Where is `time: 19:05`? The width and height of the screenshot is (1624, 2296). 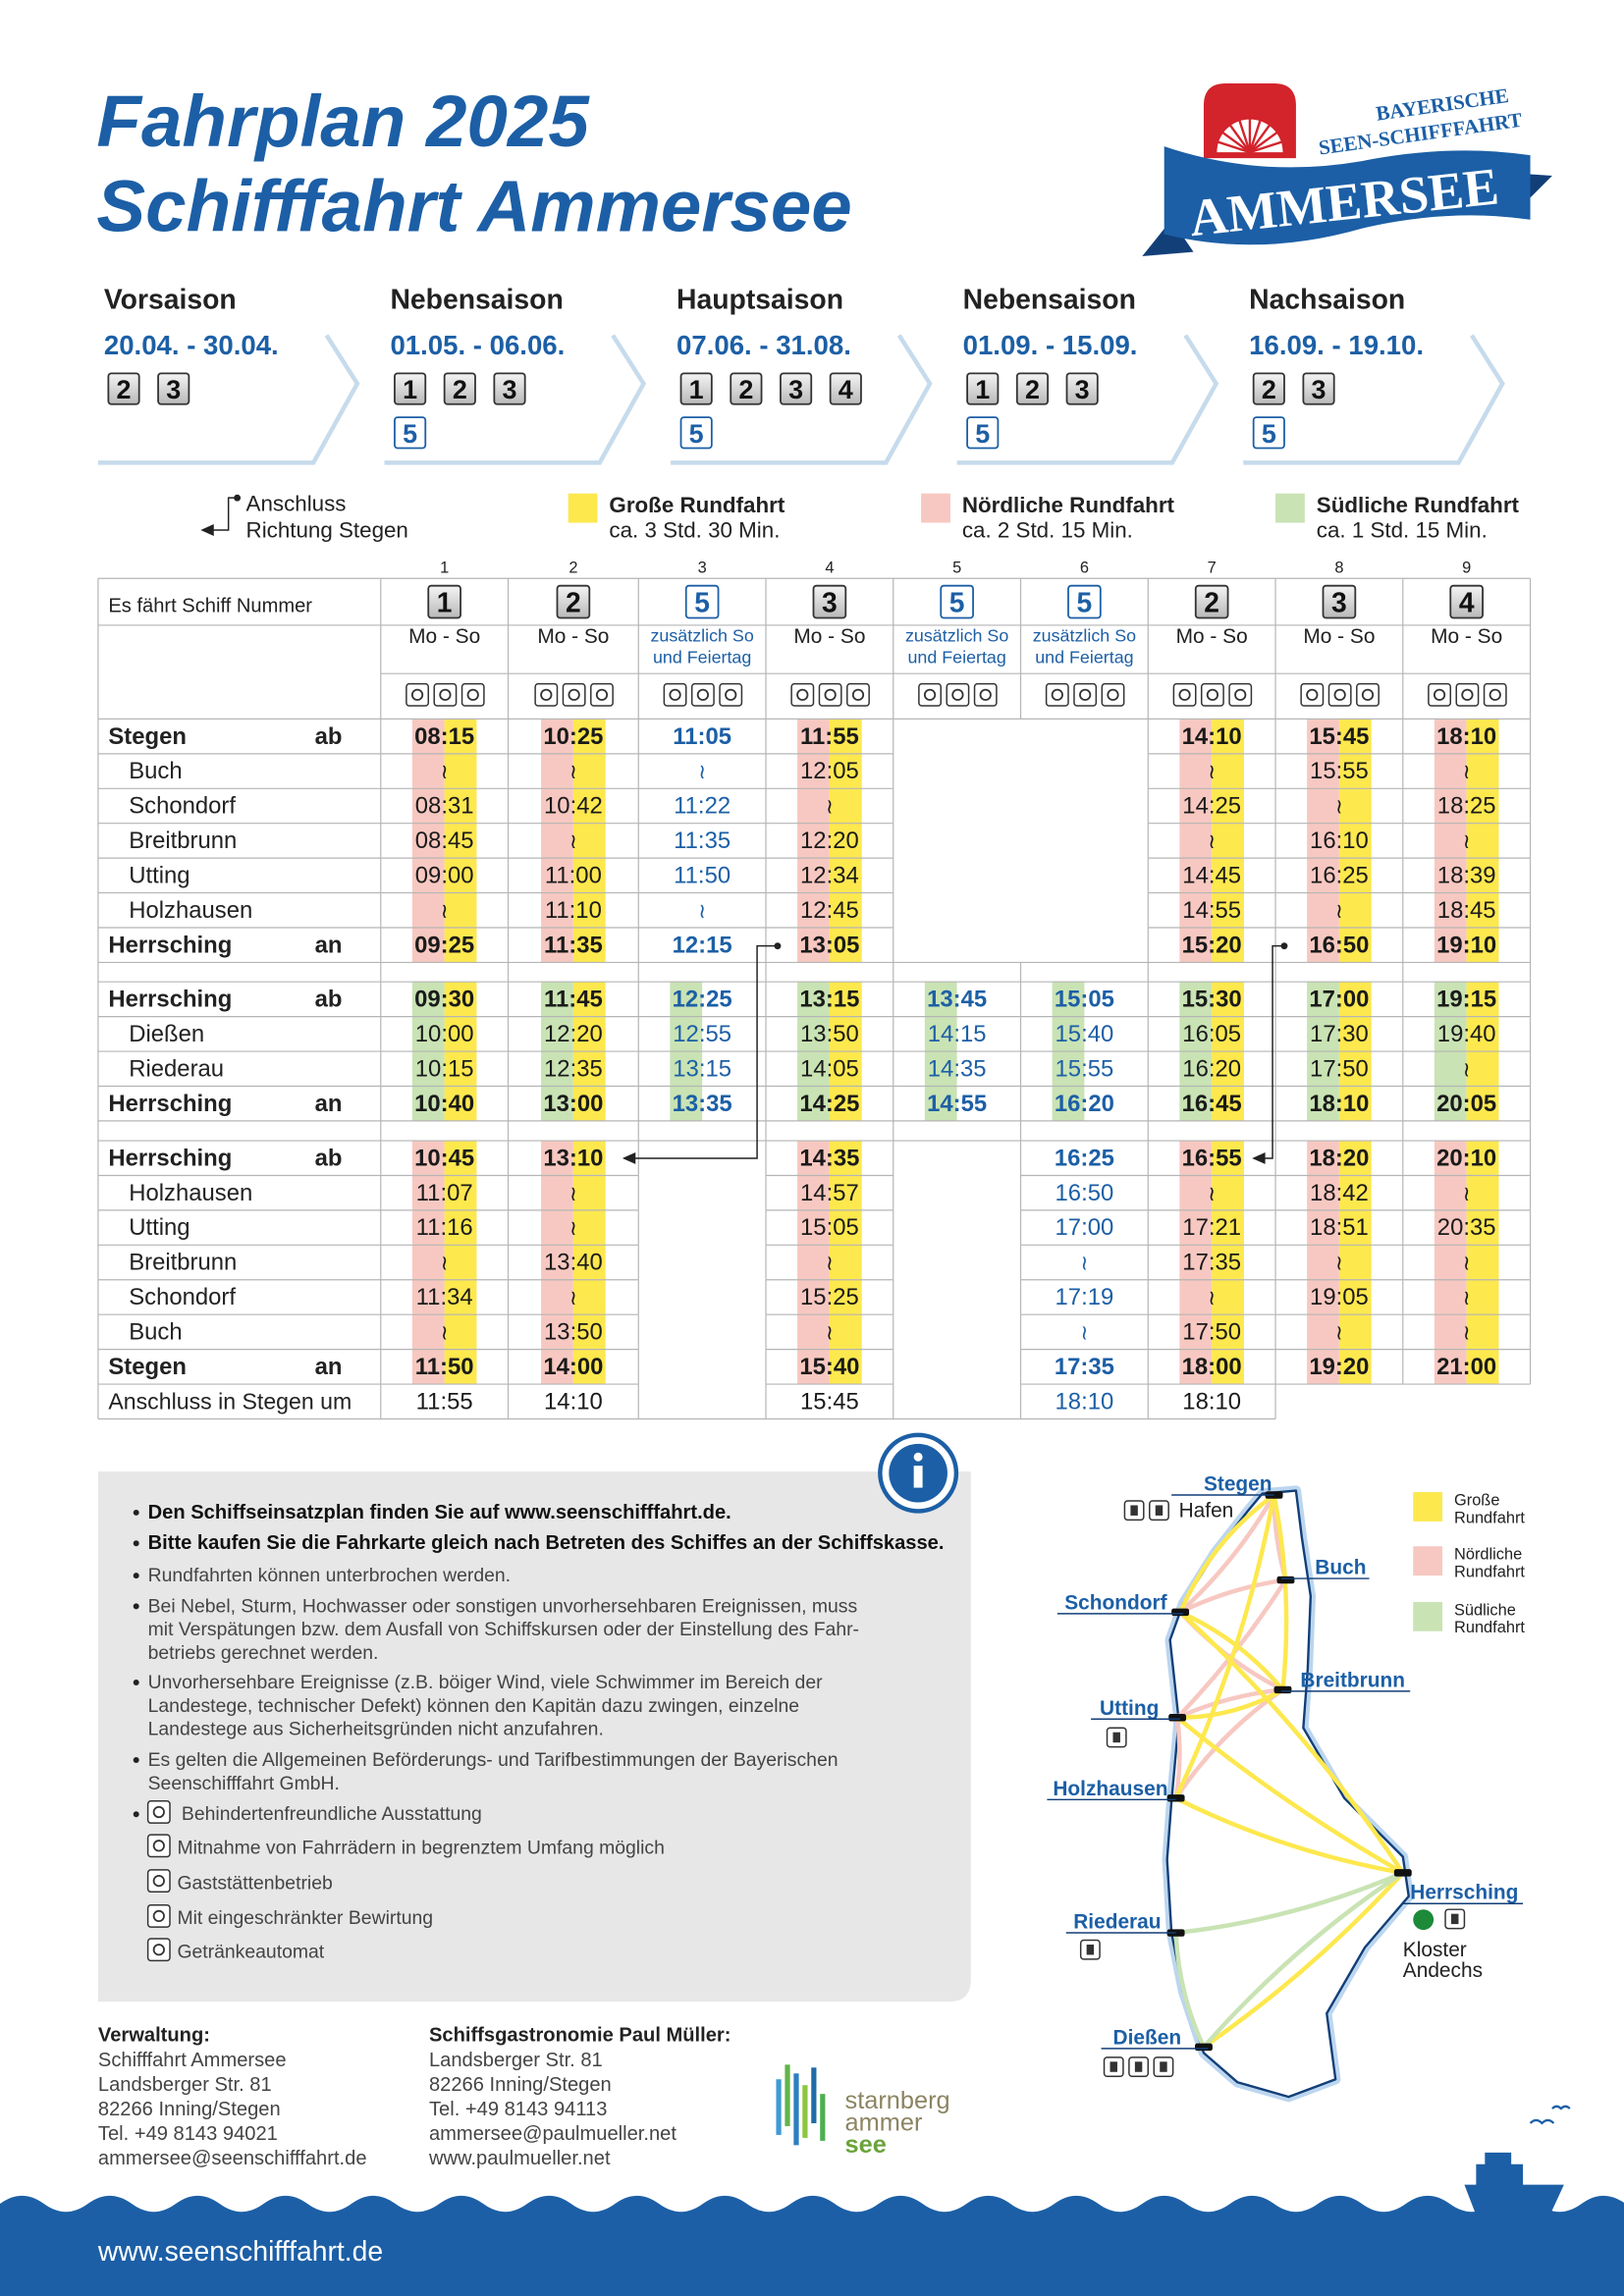
time: 19:05 is located at coordinates (1339, 1297).